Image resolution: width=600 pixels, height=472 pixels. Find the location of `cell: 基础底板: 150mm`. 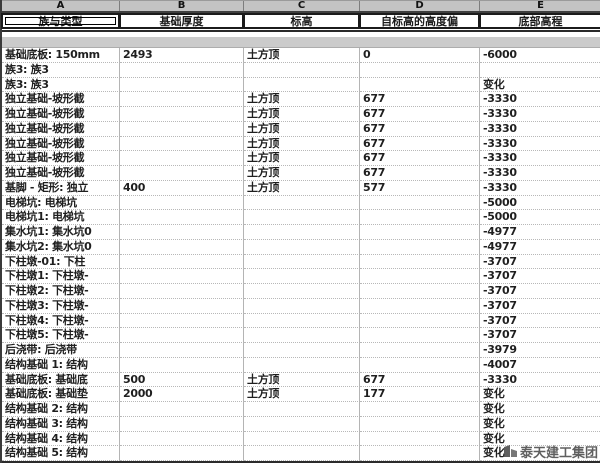

cell: 基础底板: 150mm is located at coordinates (61, 55).